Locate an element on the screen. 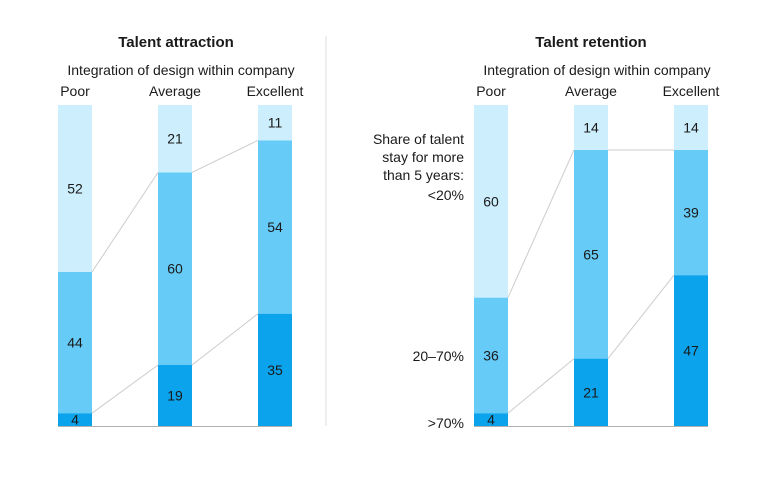  data-label: 65 is located at coordinates (591, 254).